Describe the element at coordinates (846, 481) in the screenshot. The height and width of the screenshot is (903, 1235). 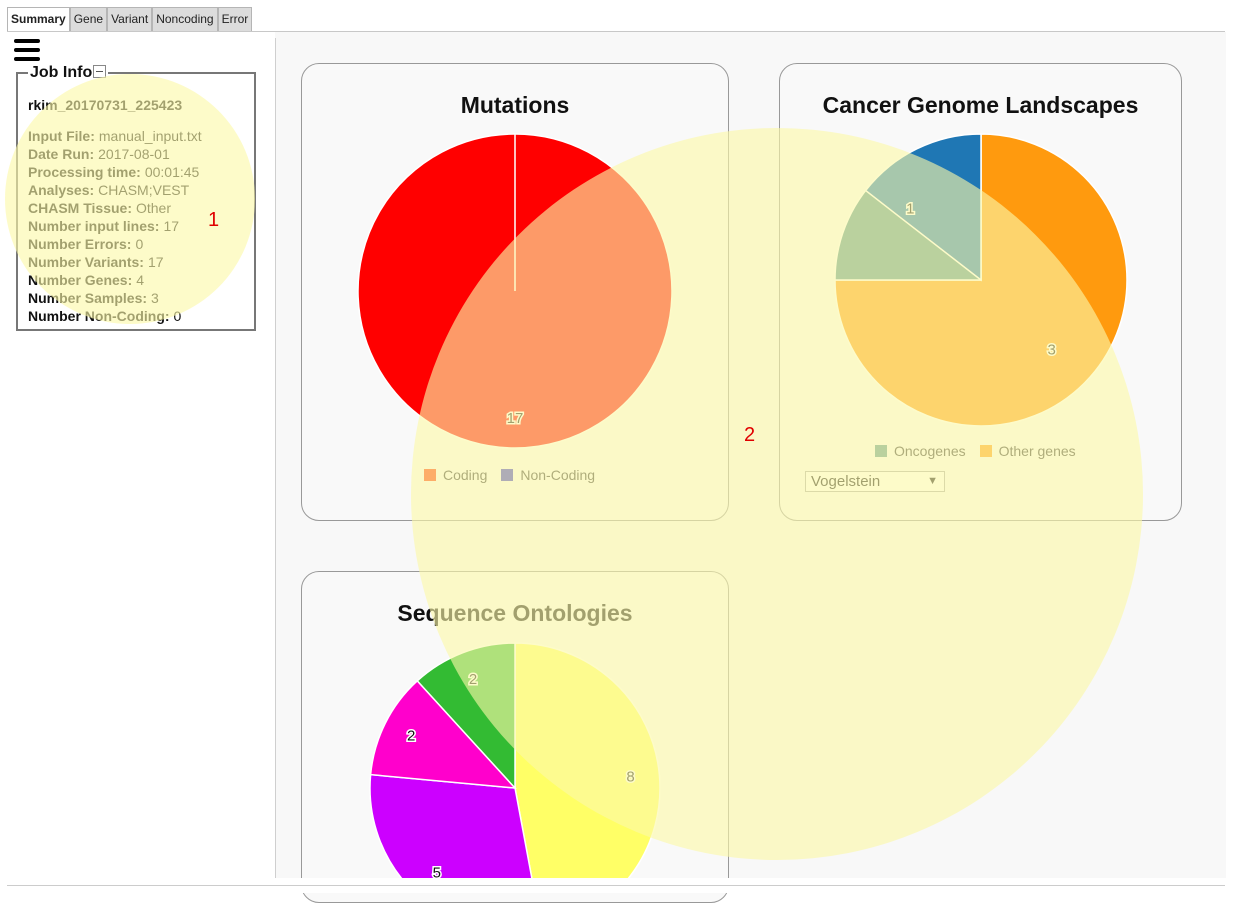
I see `select-value: Vogelstein` at that location.